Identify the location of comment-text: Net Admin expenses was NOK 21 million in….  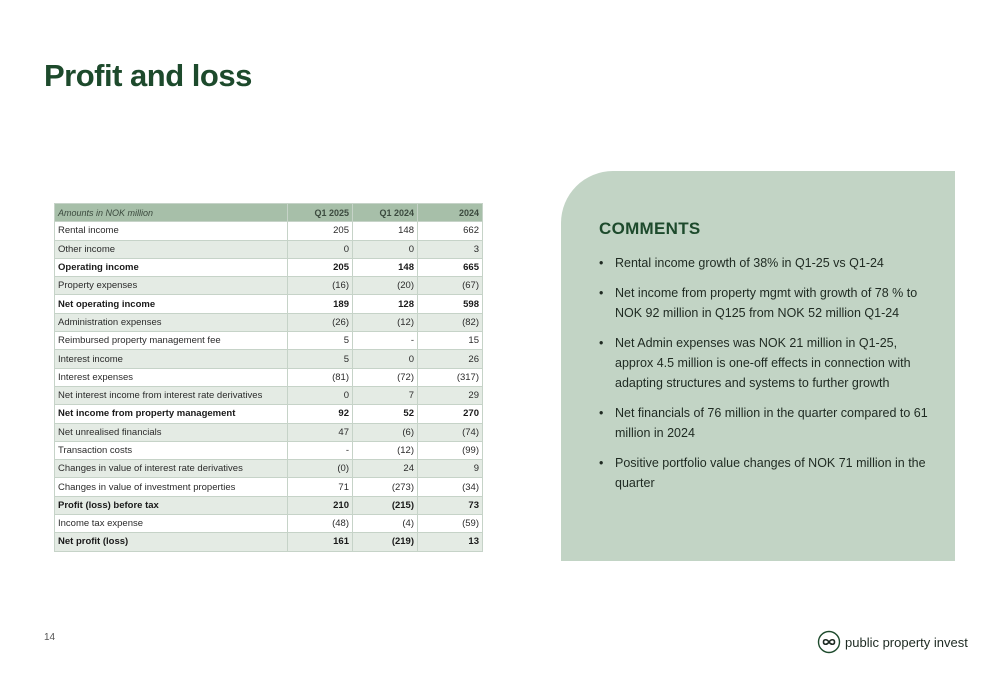
(763, 363).